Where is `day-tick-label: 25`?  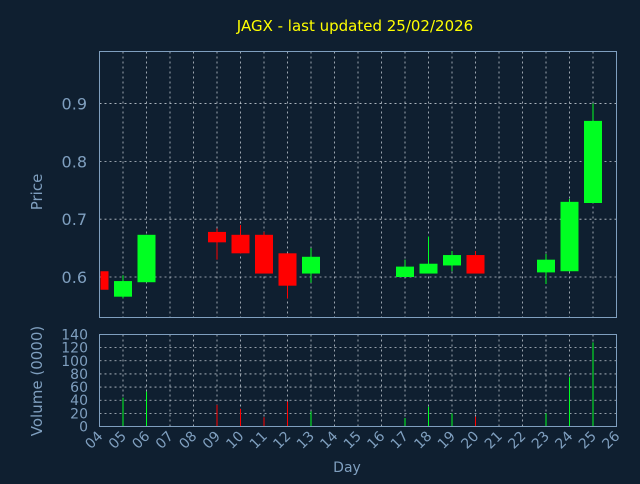 day-tick-label: 25 is located at coordinates (588, 441).